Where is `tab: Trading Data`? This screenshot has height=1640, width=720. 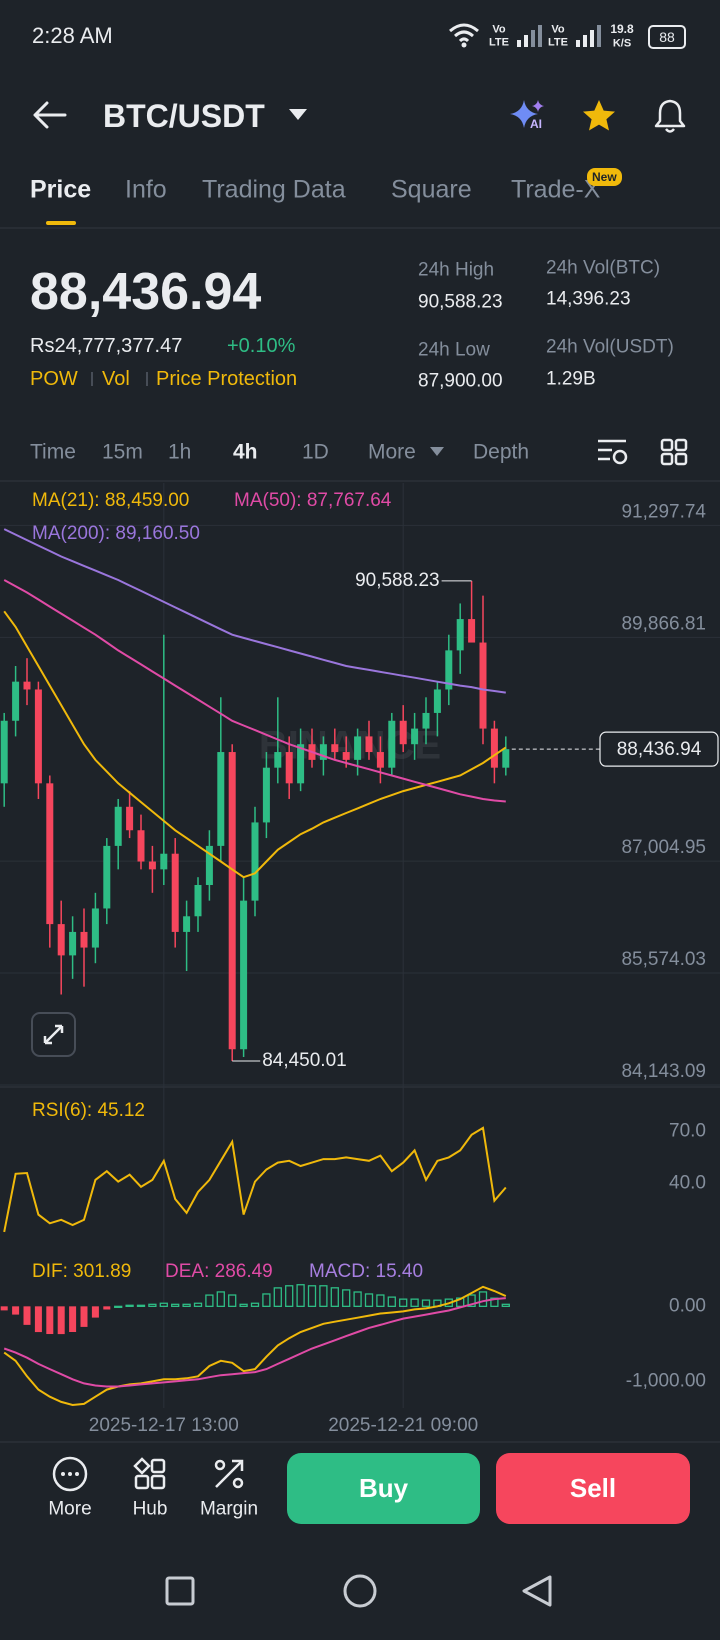 tab: Trading Data is located at coordinates (274, 189).